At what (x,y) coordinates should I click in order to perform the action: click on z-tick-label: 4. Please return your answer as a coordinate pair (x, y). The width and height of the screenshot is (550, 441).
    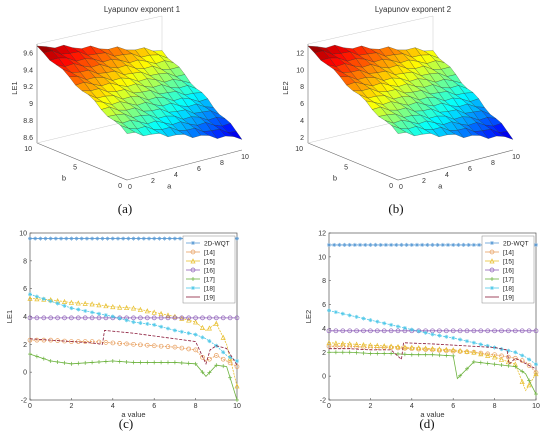
    Looking at the image, I should click on (302, 121).